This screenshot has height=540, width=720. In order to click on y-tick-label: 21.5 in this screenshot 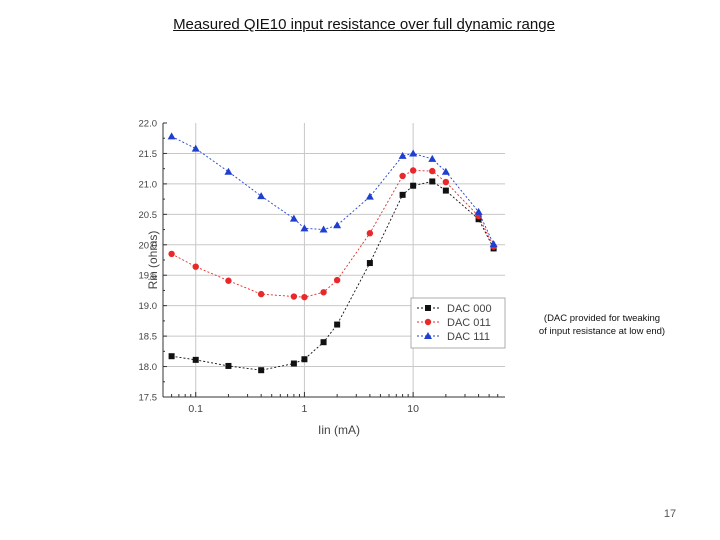, I will do `click(148, 154)`.